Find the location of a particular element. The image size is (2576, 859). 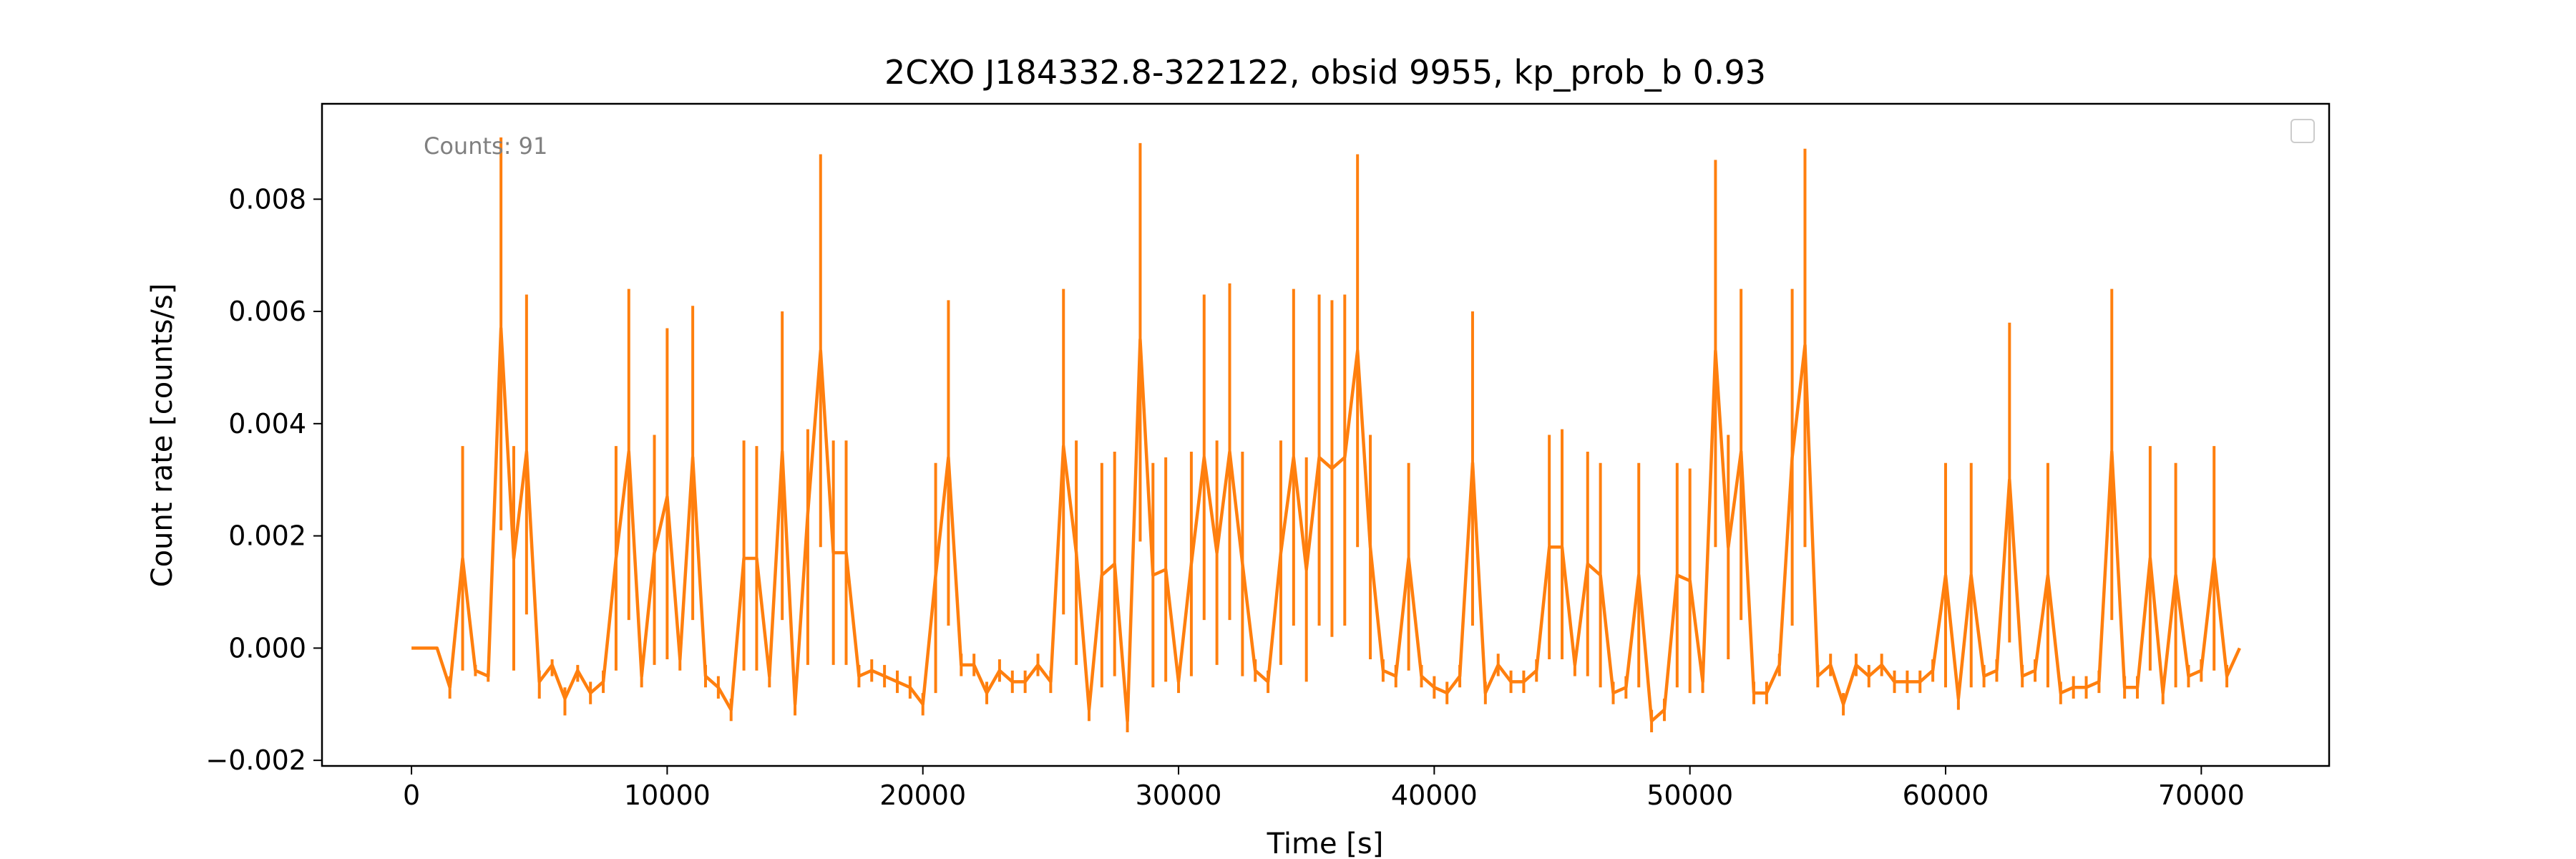

x-tick-label: 60000 is located at coordinates (1946, 795).